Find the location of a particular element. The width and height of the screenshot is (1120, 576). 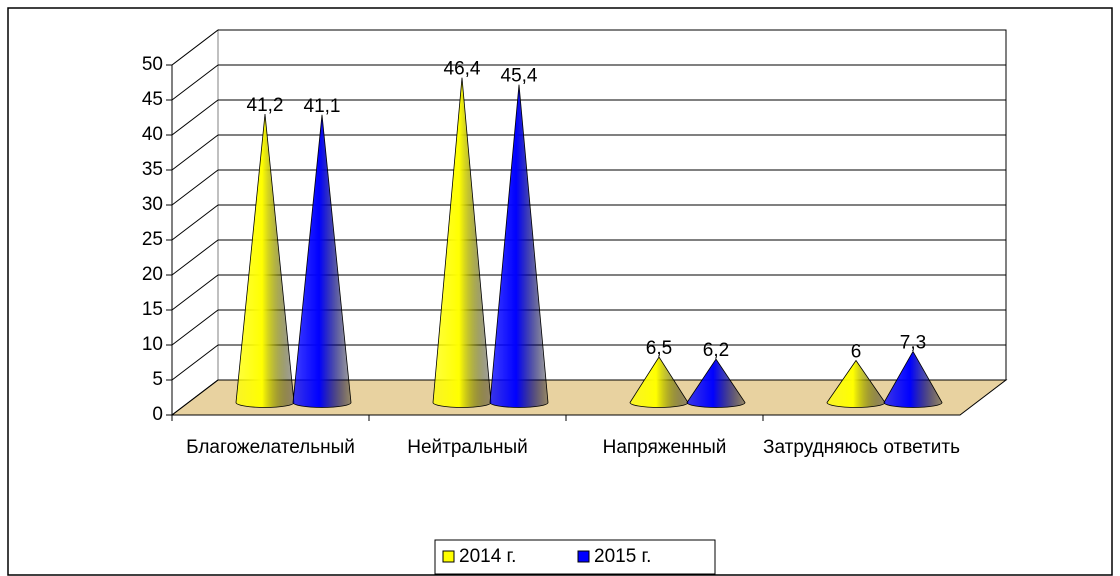

value-label: 7,3 is located at coordinates (913, 342).